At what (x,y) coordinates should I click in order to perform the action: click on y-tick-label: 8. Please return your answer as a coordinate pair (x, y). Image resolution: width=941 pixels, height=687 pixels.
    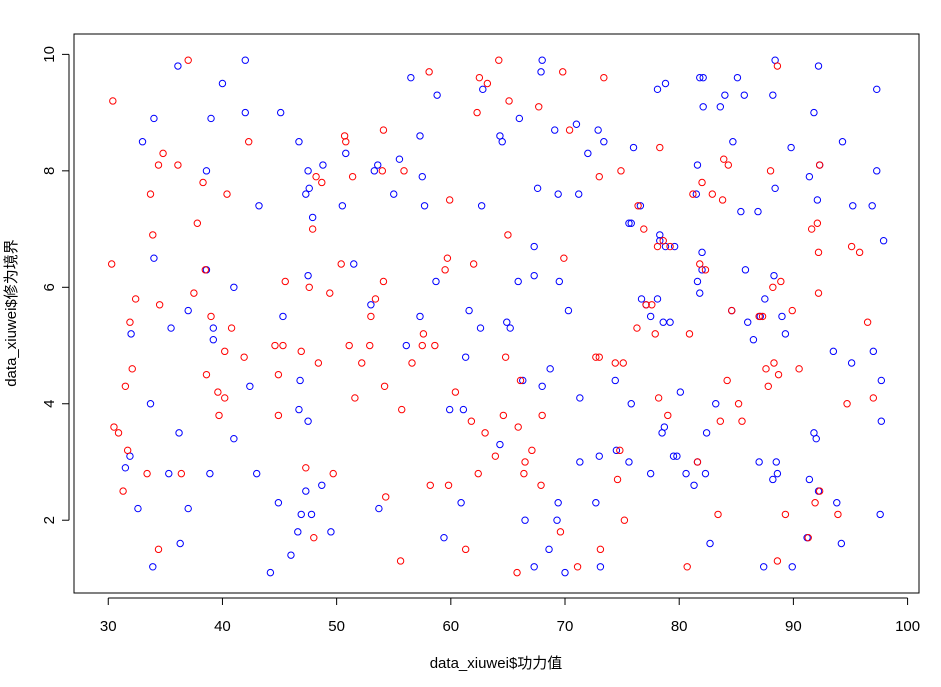
    Looking at the image, I should click on (49, 171).